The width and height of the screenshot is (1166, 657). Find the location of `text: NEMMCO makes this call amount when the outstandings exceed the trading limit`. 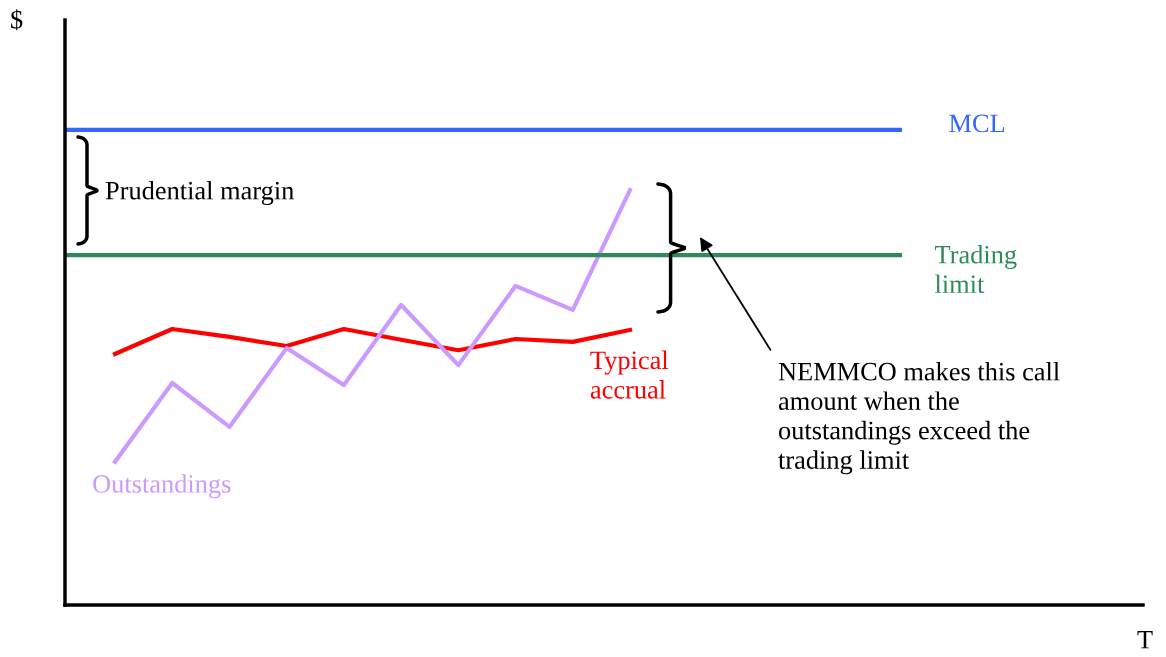

text: NEMMCO makes this call amount when the outstandings exceed the trading limit is located at coordinates (919, 418).